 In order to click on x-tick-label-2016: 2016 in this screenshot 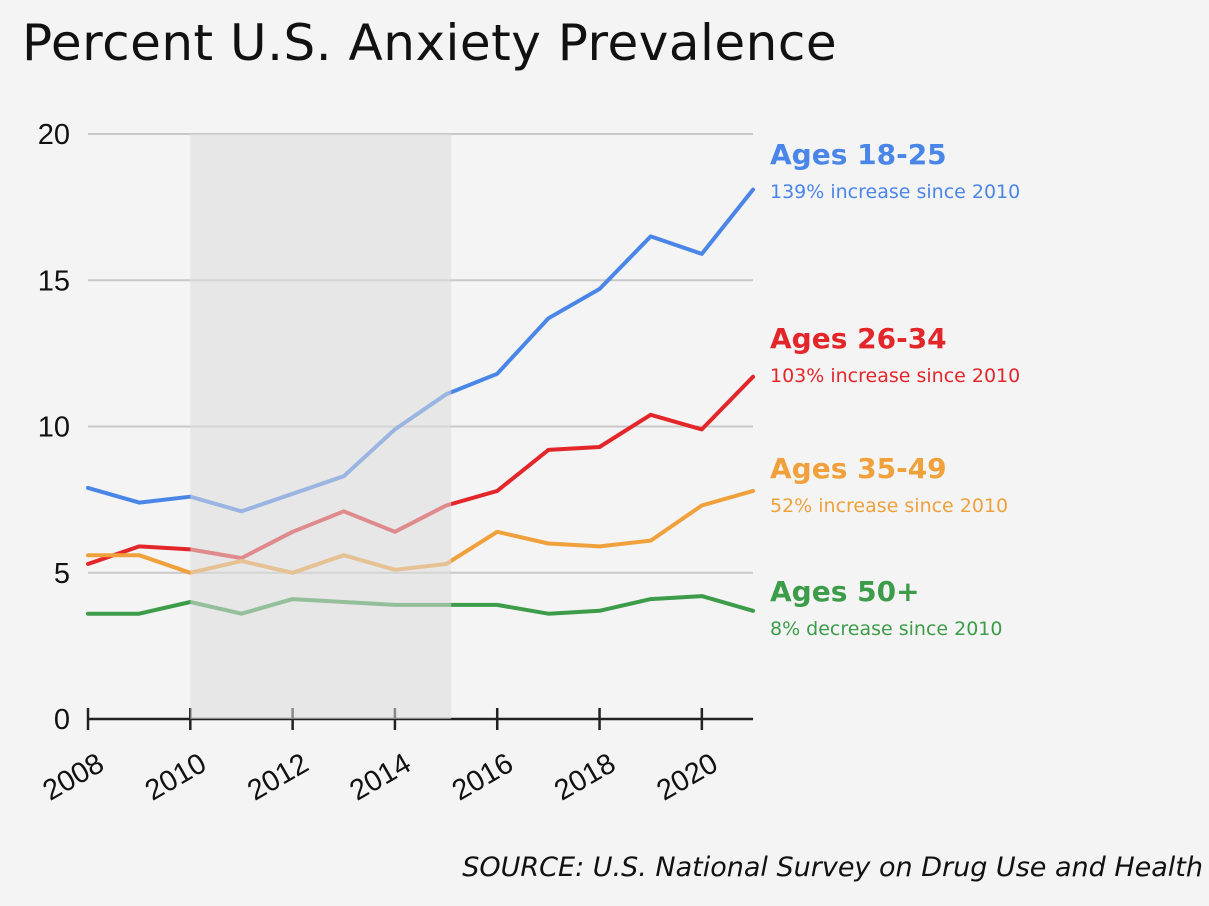, I will do `click(483, 777)`.